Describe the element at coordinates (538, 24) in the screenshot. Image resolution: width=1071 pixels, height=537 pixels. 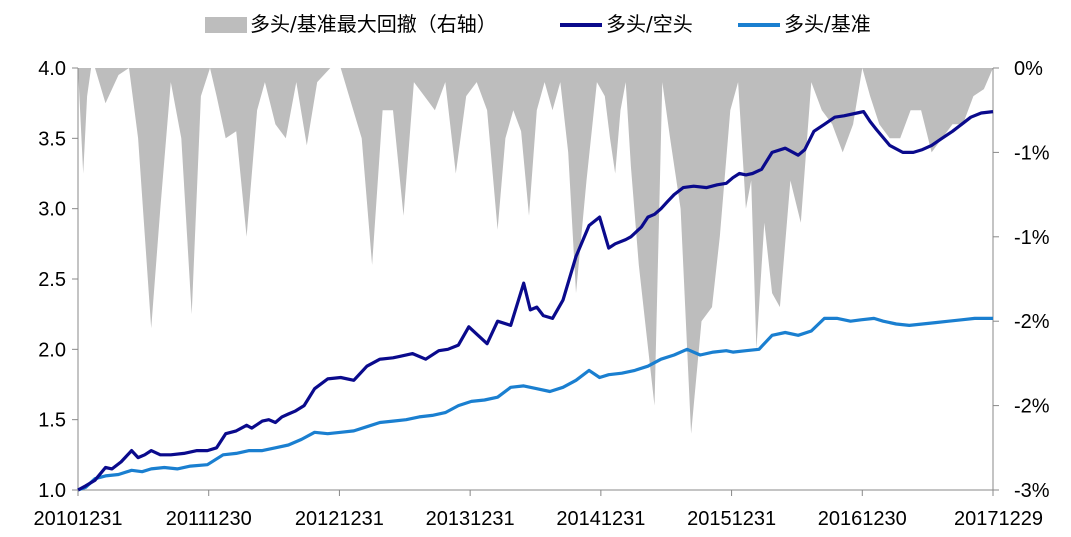
I see `legend: 多头/基准最大回撤（右轴） 多头/空头 多头/基准` at that location.